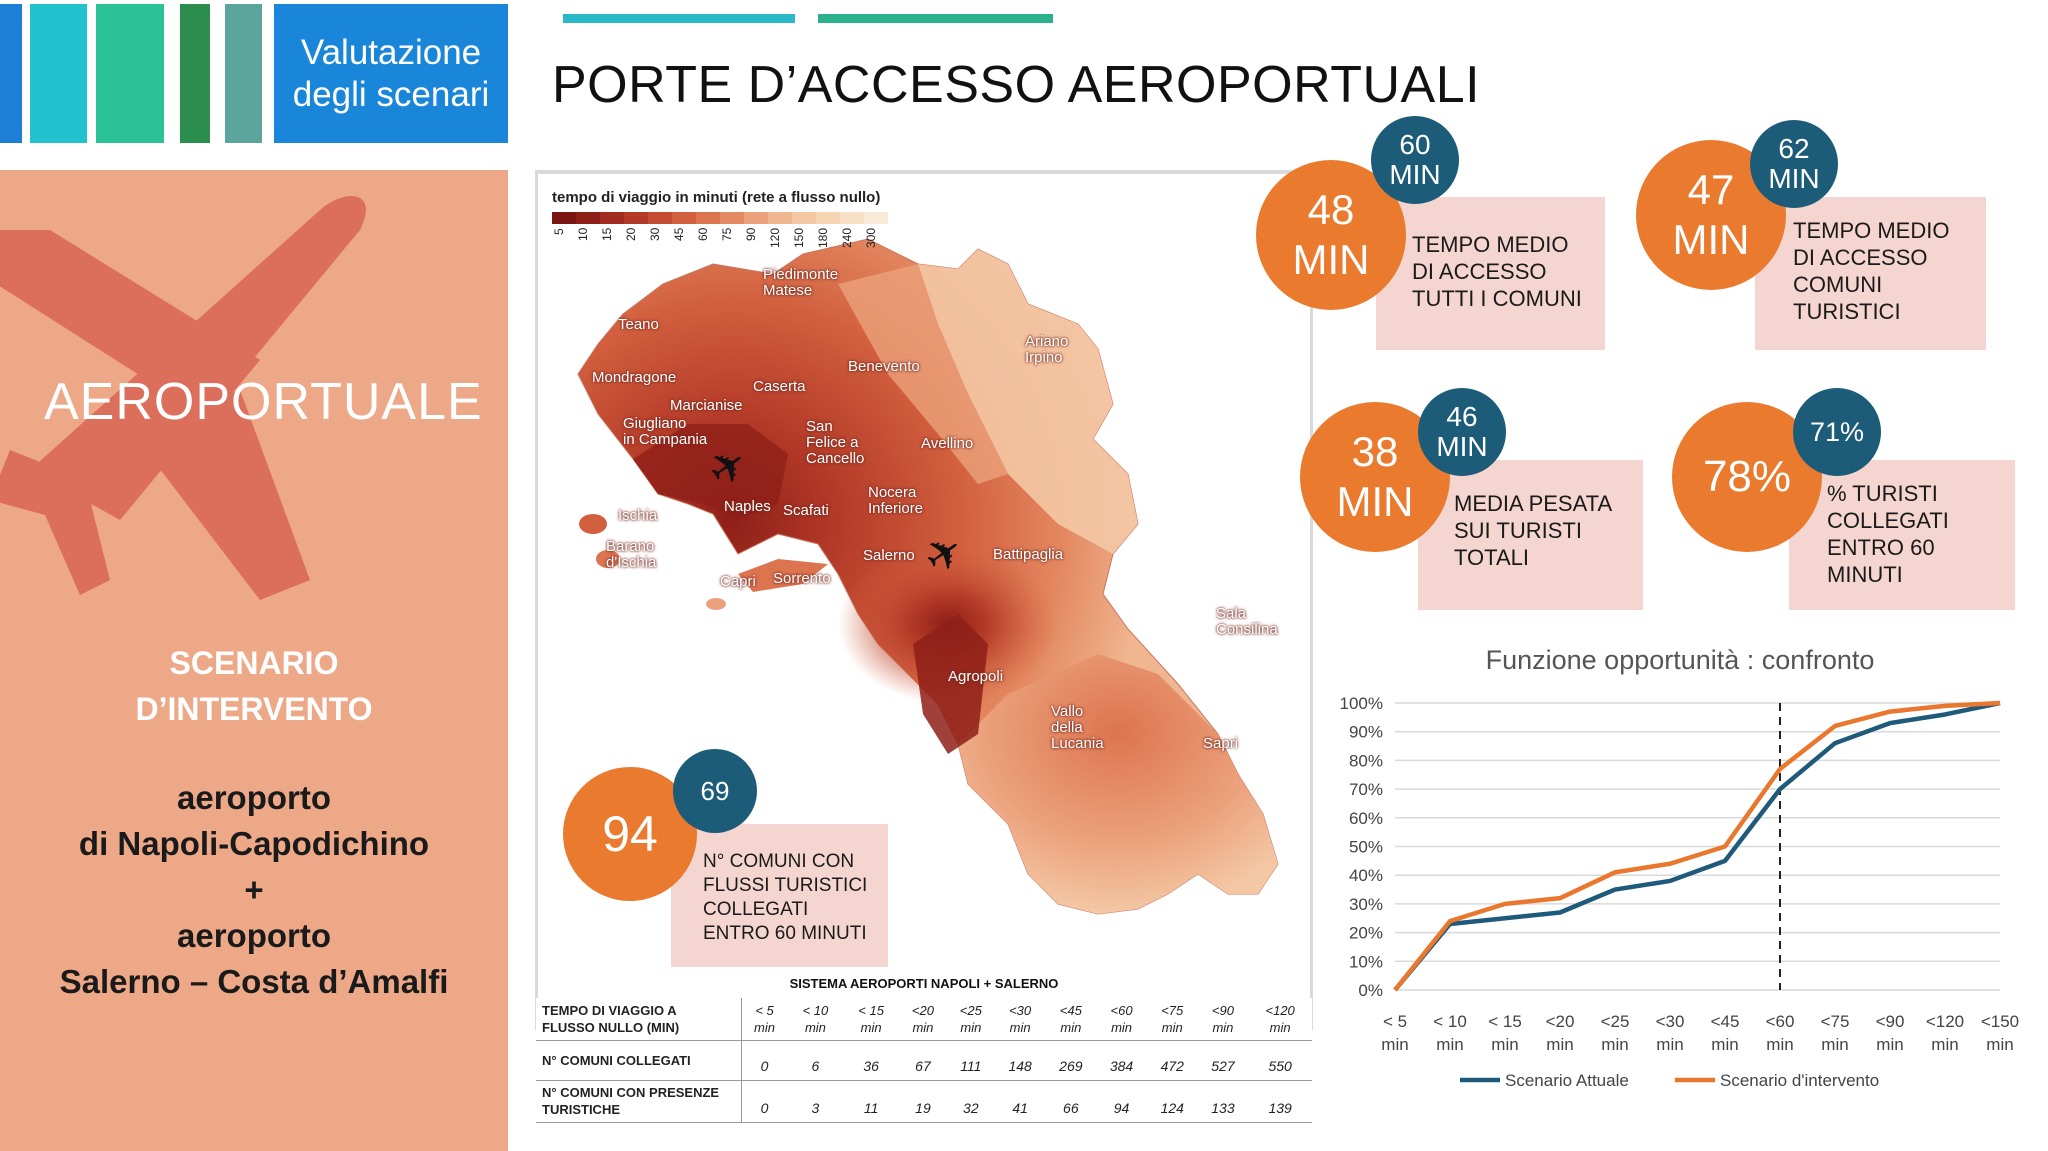 The height and width of the screenshot is (1151, 2048). What do you see at coordinates (254, 686) in the screenshot?
I see `scenario-label: SCENARIO D’INTERVENTO` at bounding box center [254, 686].